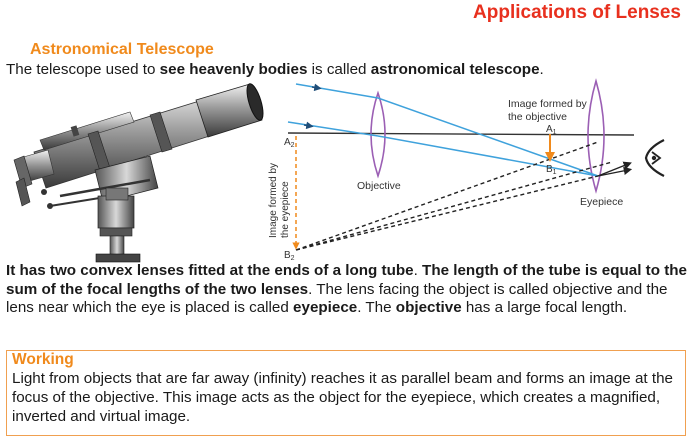 This screenshot has height=442, width=693. I want to click on intro-text: ., so click(541, 69).